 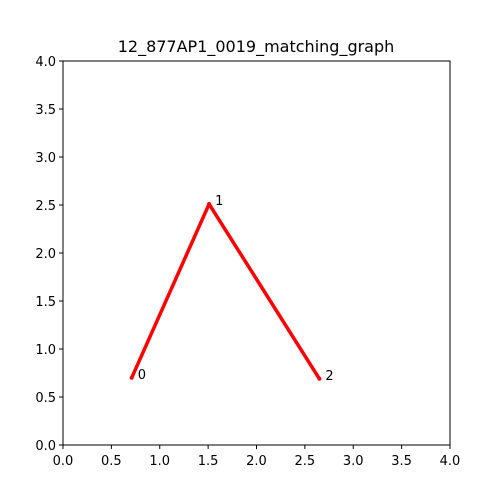 What do you see at coordinates (142, 375) in the screenshot?
I see `node-label: 0` at bounding box center [142, 375].